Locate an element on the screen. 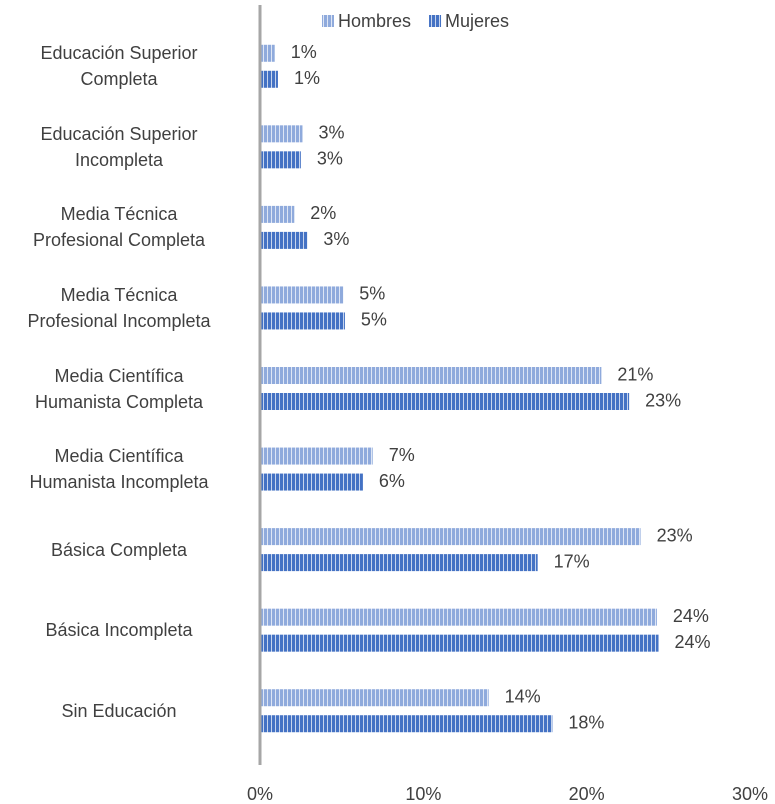 The height and width of the screenshot is (804, 775). value-label: 6% is located at coordinates (392, 481).